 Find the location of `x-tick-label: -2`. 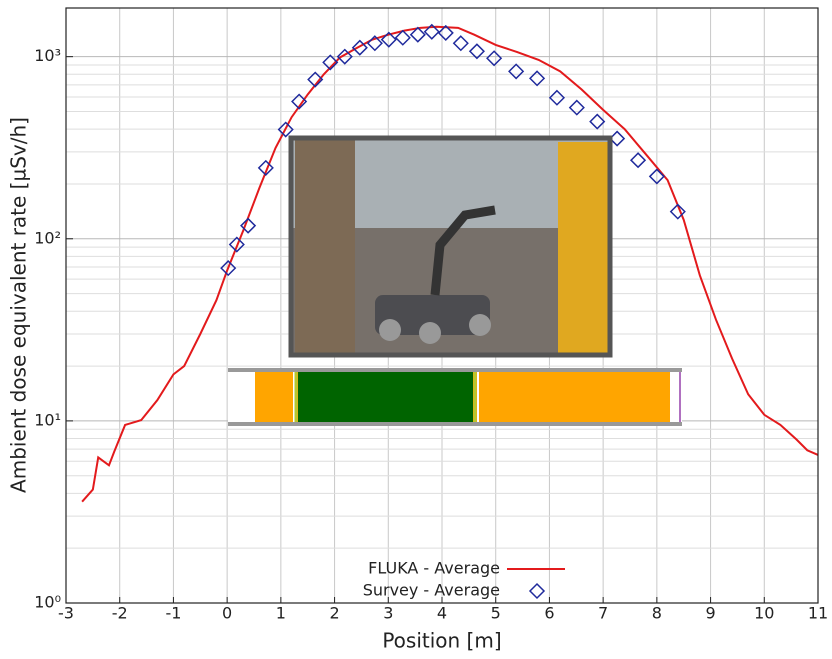

x-tick-label: -2 is located at coordinates (120, 613).